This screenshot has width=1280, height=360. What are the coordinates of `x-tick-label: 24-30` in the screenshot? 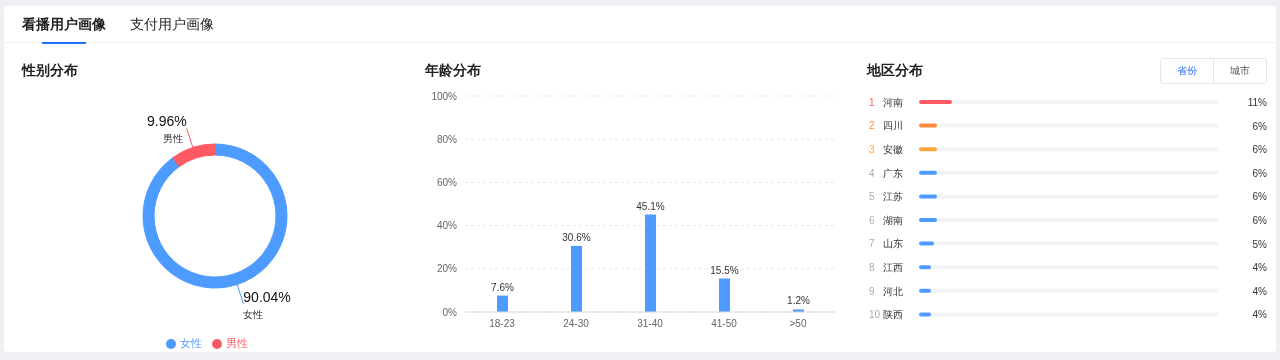 It's located at (576, 324).